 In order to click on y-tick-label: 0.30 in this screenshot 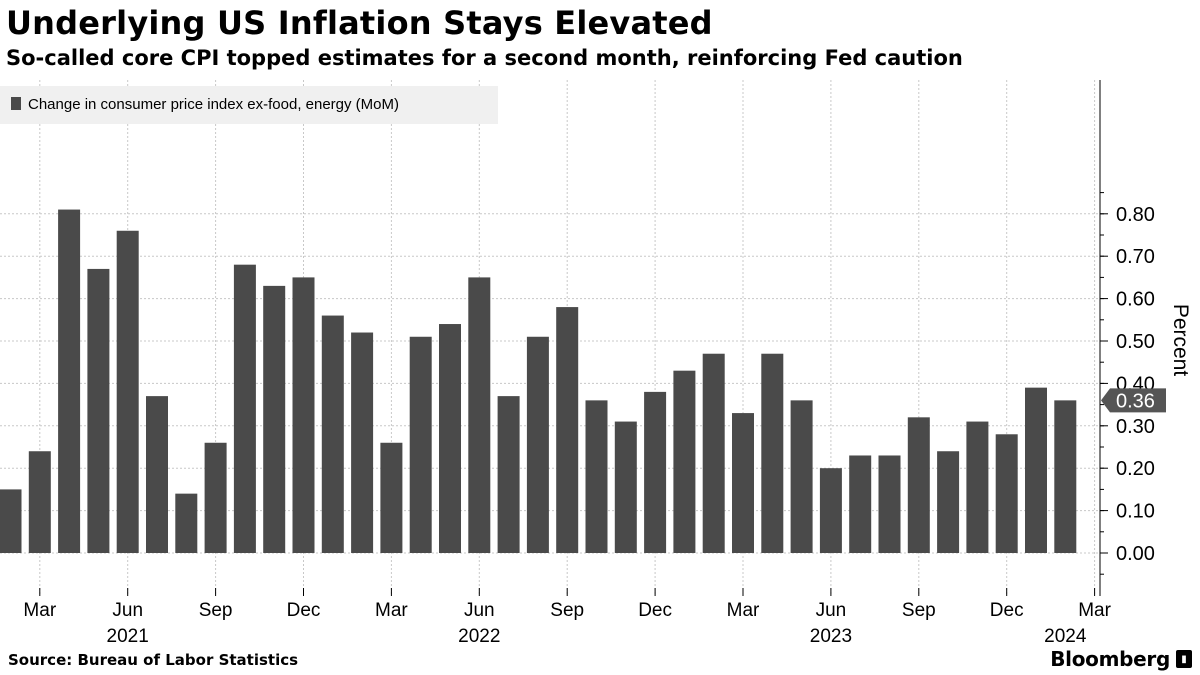, I will do `click(1135, 427)`.